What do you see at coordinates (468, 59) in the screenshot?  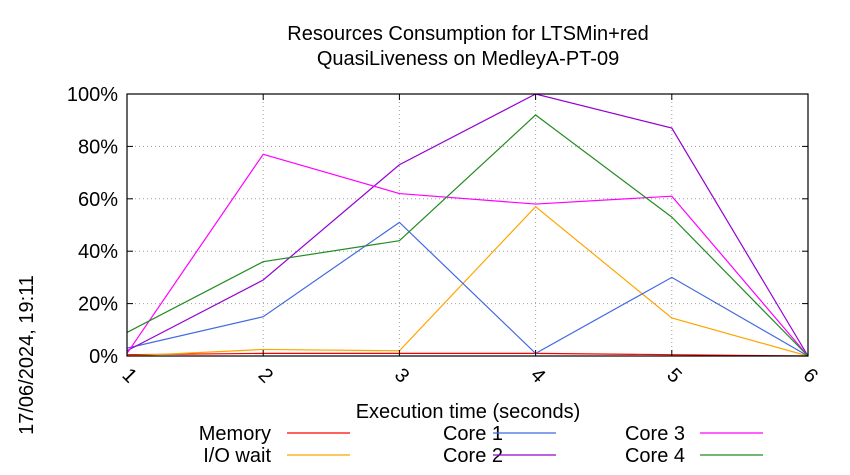 I see `chart-title-line-2: QuasiLiveness on MedleyA-PT-09` at bounding box center [468, 59].